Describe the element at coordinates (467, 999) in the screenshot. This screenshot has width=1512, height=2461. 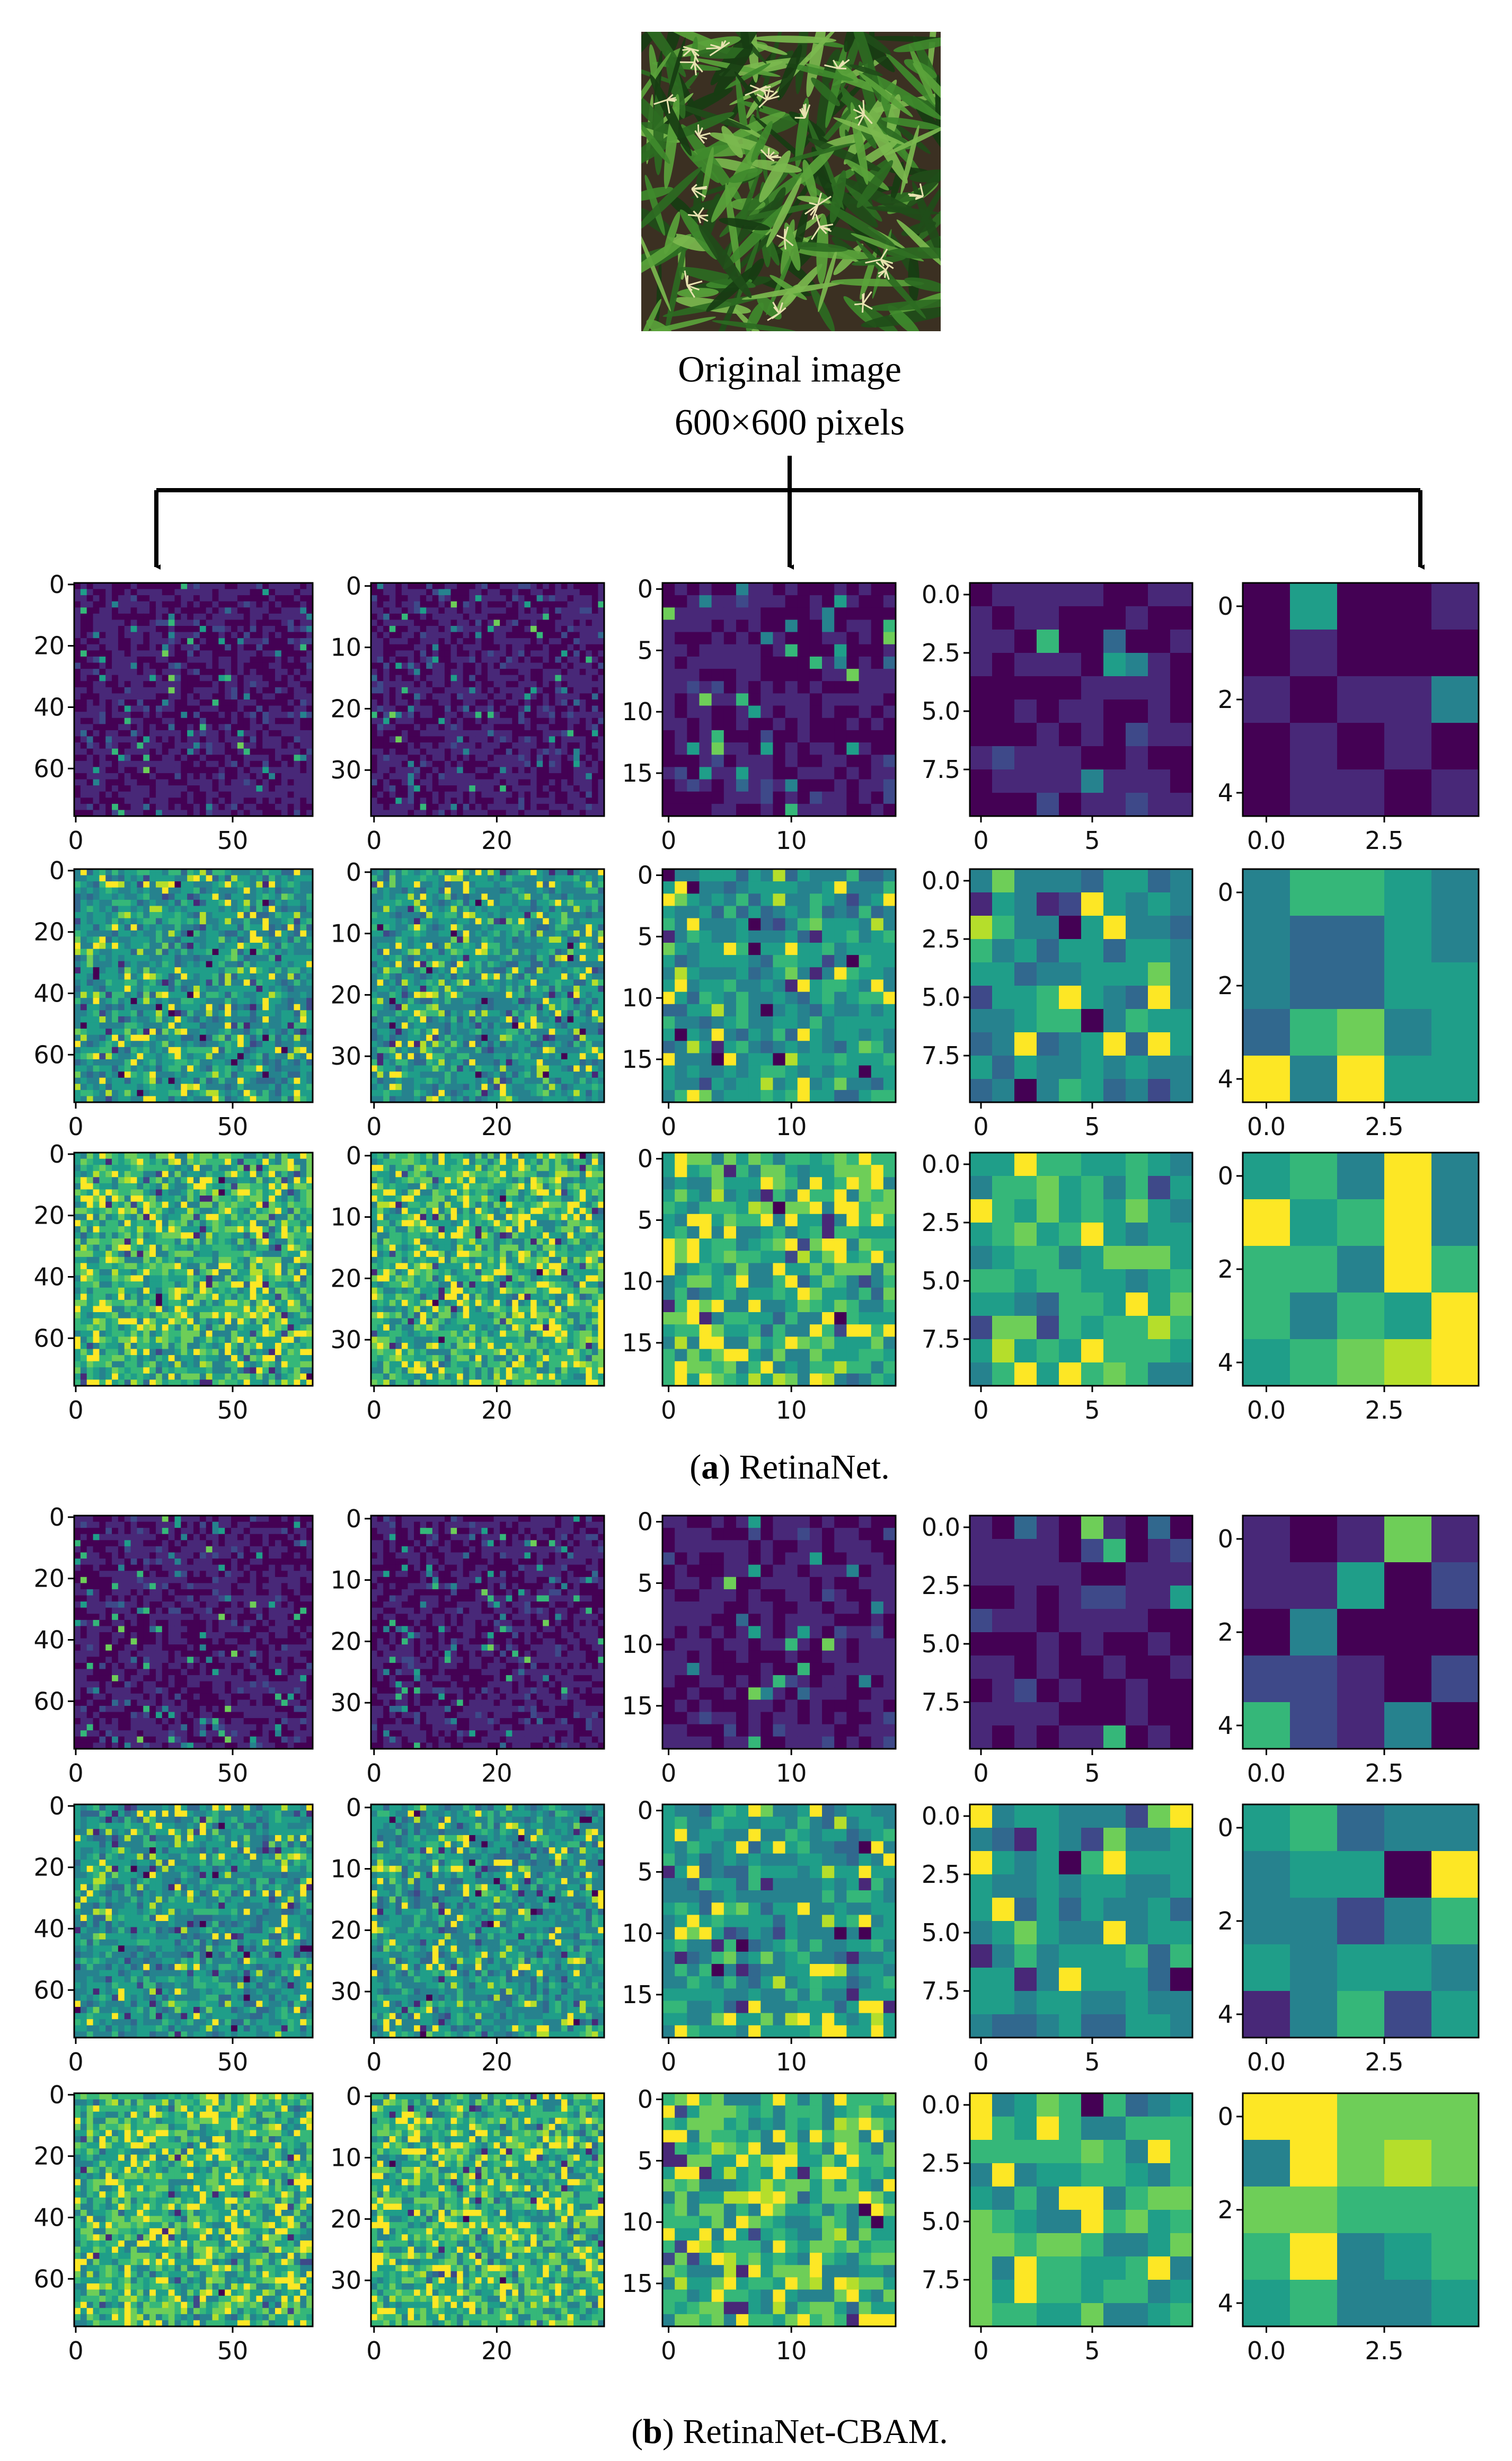
I see `feature-map-a-r2-c2: 0 10 20 30 0 20` at that location.